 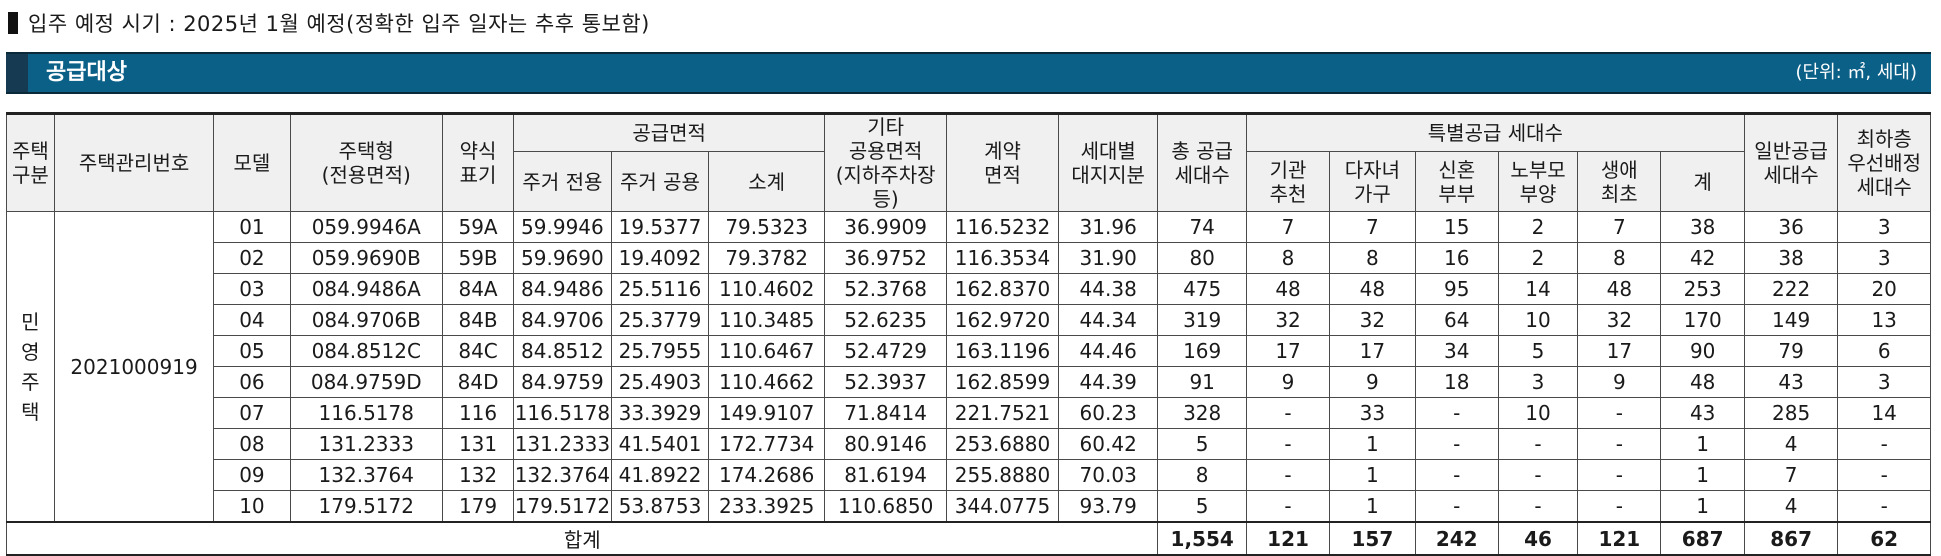 I want to click on table-cell: 84A, so click(x=478, y=289).